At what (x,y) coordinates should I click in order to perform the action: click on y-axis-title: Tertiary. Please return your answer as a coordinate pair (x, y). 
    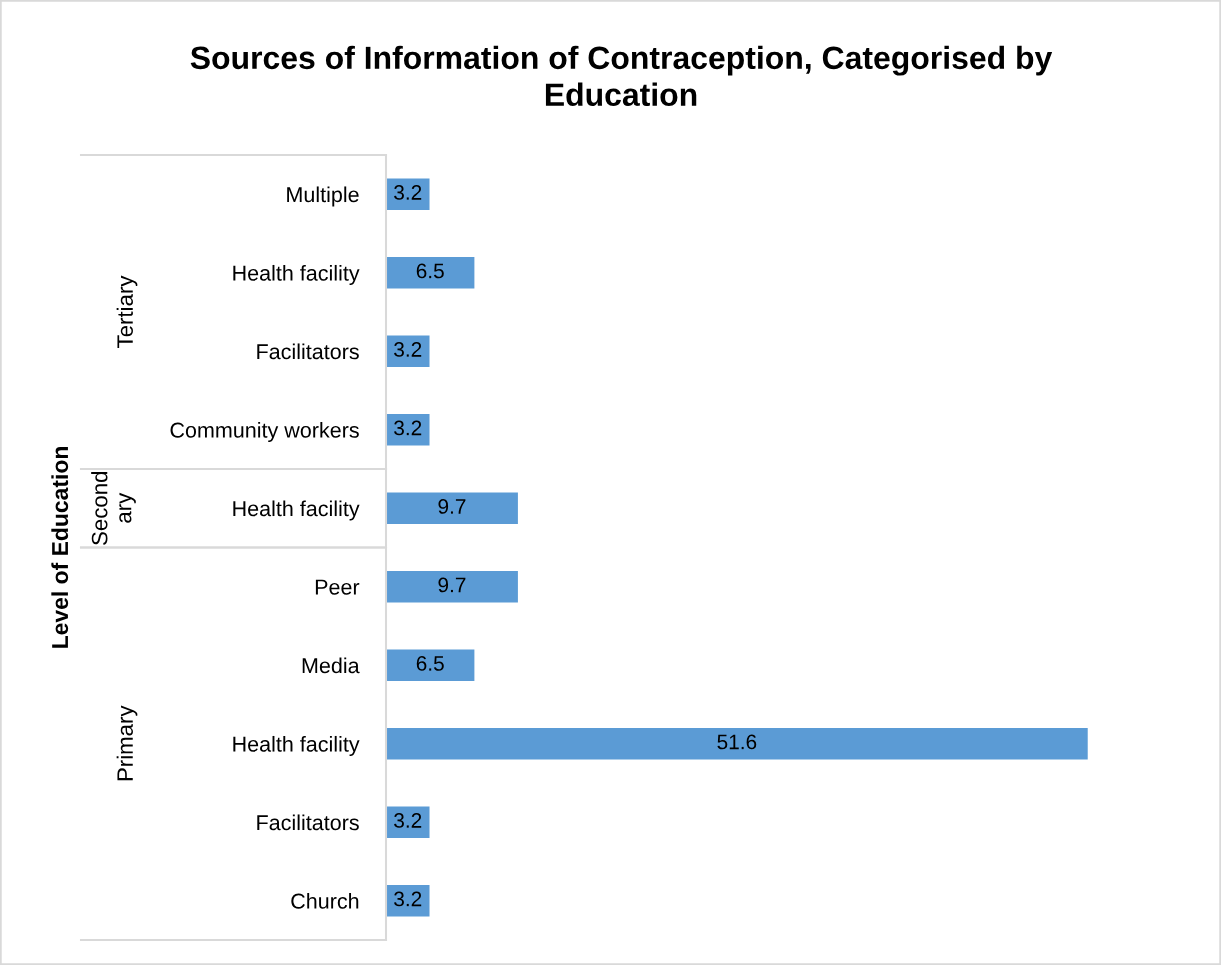
    Looking at the image, I should click on (127, 311).